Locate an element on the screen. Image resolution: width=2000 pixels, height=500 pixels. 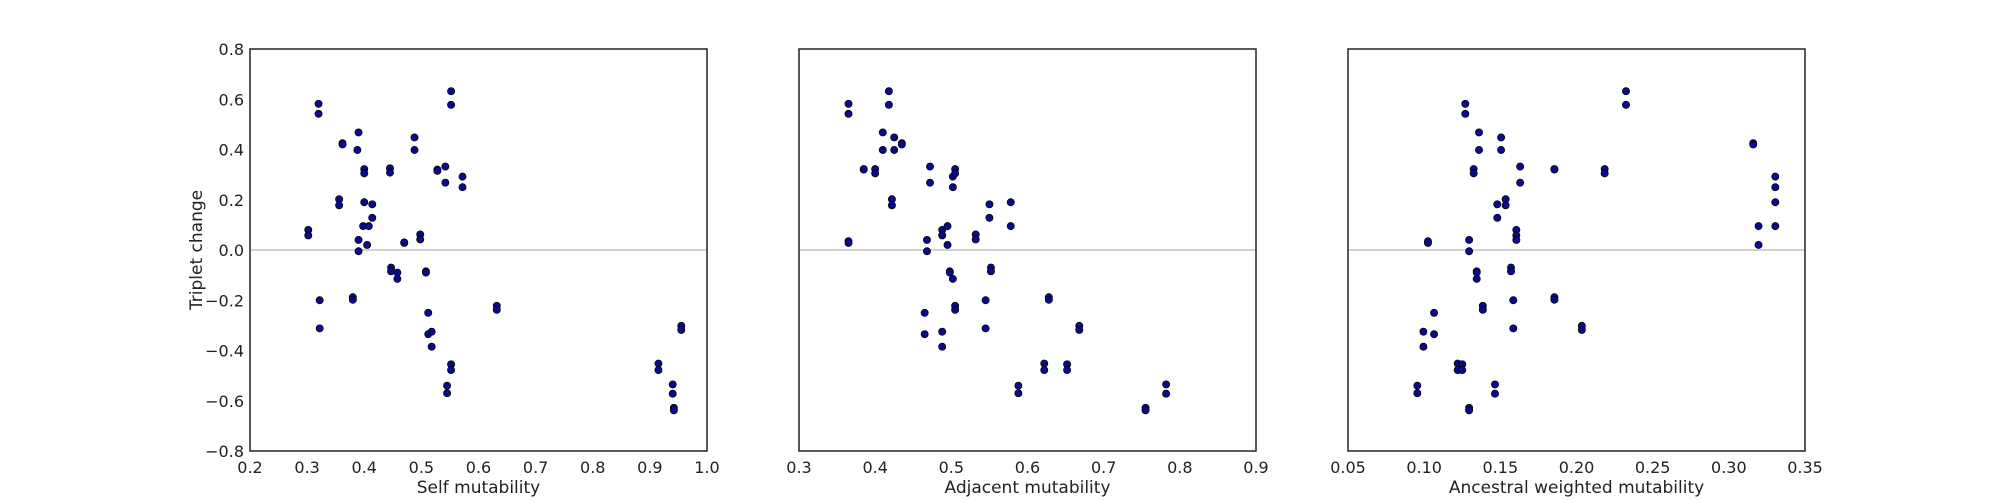
x-tick-label: 0.6 is located at coordinates (478, 467).